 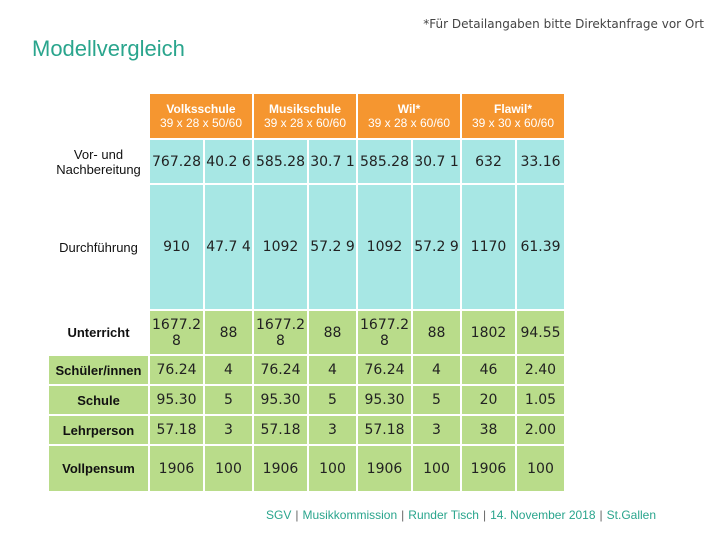 What do you see at coordinates (98, 400) in the screenshot?
I see `row-label: Schule` at bounding box center [98, 400].